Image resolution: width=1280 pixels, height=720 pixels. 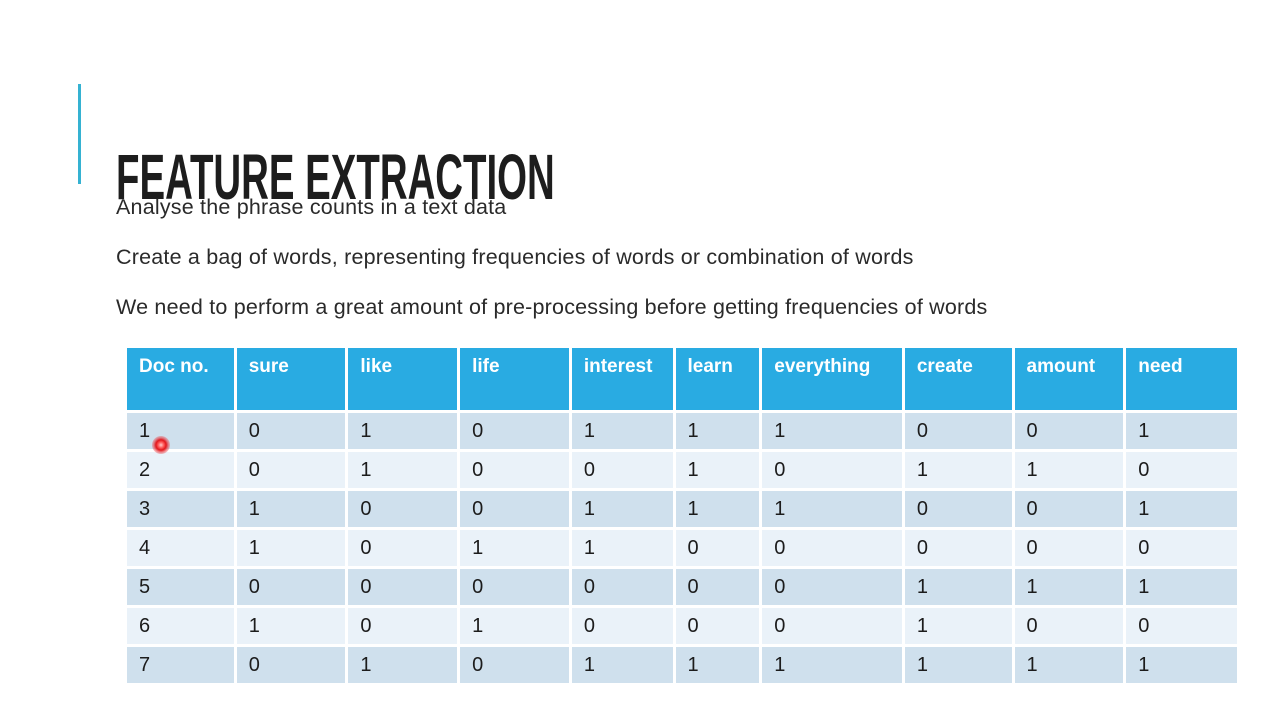 What do you see at coordinates (180, 665) in the screenshot?
I see `doc-number-cell: 7` at bounding box center [180, 665].